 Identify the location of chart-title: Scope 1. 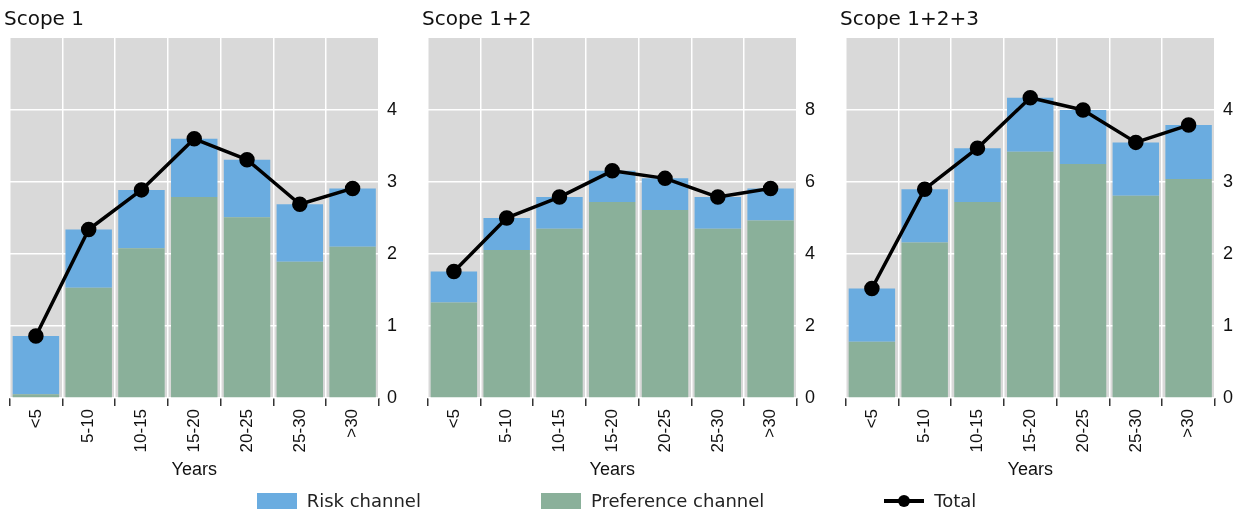
(44, 18).